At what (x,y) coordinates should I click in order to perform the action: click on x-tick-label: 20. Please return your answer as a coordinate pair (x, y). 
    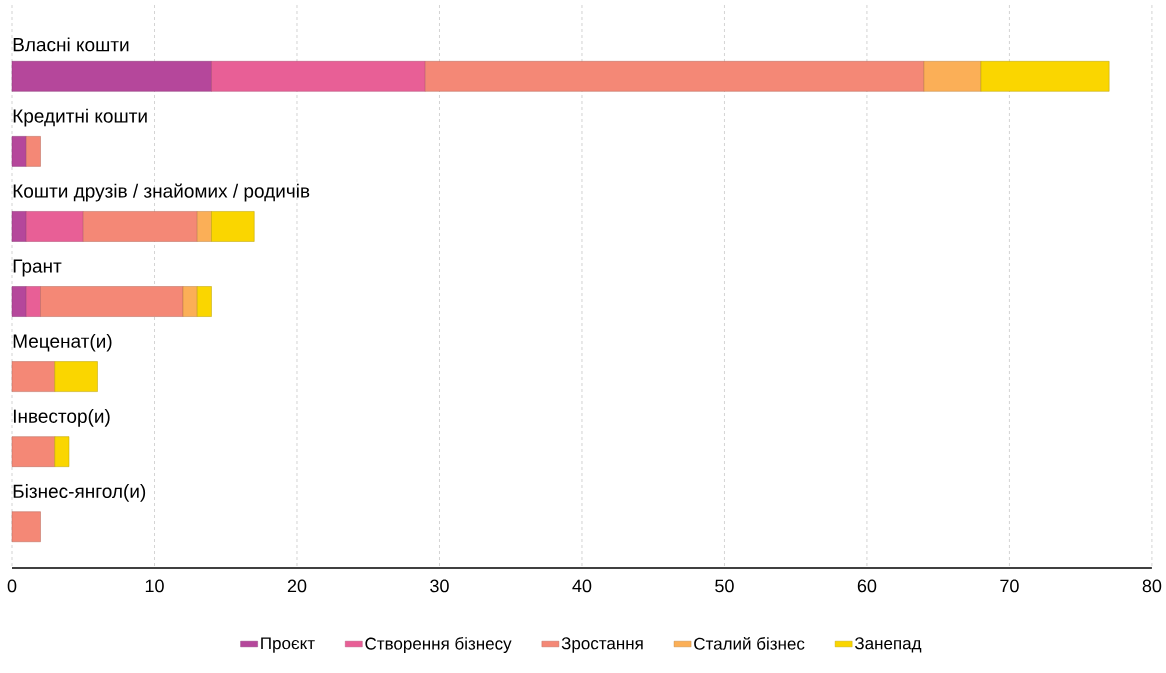
    Looking at the image, I should click on (297, 586).